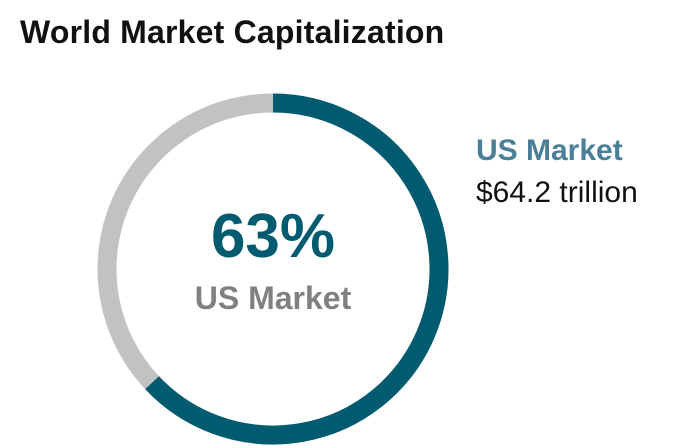 The image size is (698, 448). What do you see at coordinates (549, 150) in the screenshot?
I see `legend-us-market-name: US Market` at bounding box center [549, 150].